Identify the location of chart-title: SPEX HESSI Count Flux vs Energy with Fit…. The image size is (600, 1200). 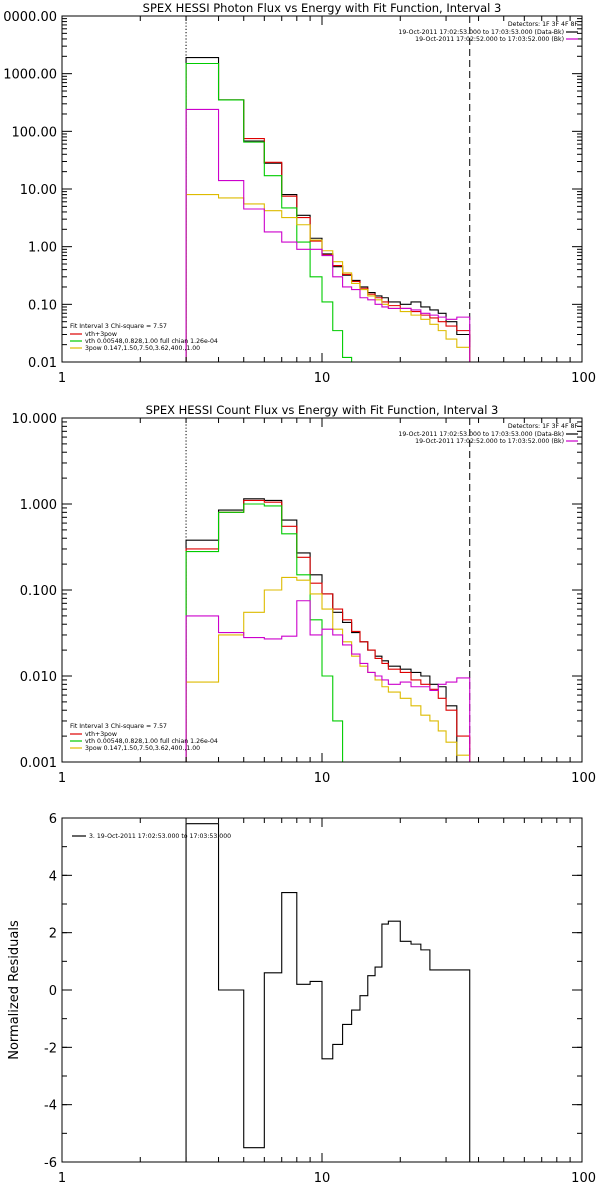
(322, 410).